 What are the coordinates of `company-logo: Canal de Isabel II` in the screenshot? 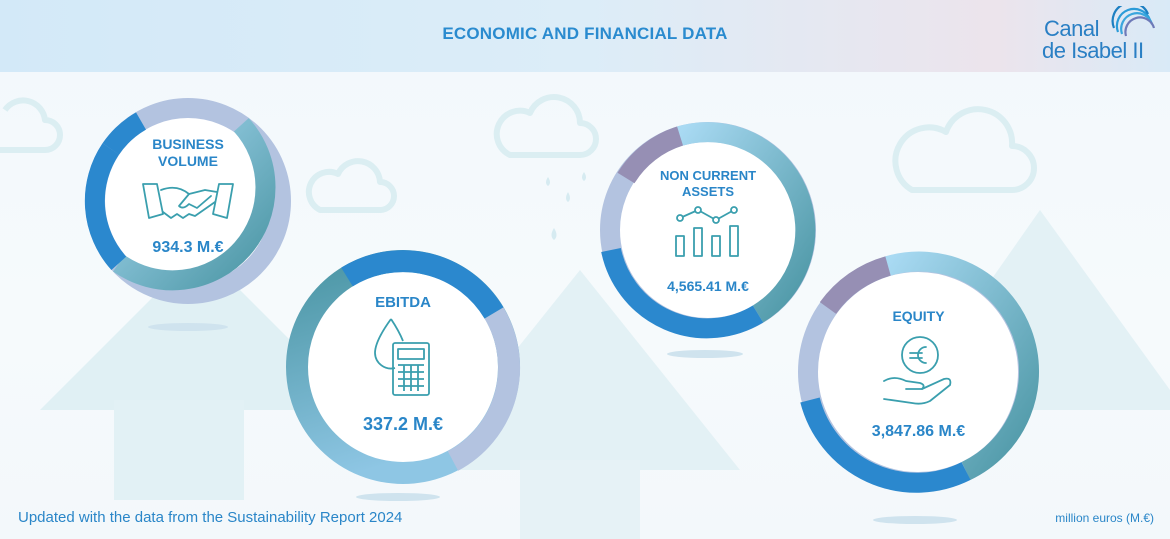 It's located at (1100, 36).